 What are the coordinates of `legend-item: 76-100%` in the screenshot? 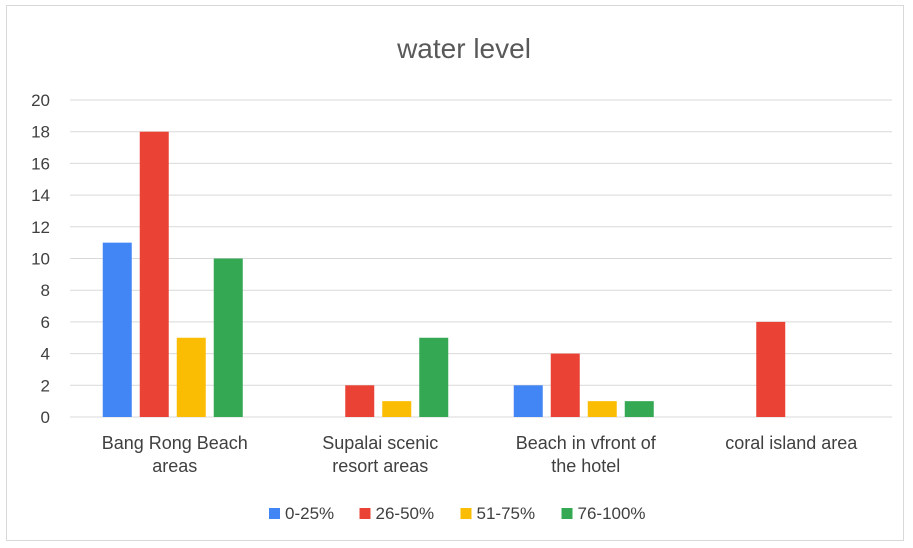 It's located at (603, 513).